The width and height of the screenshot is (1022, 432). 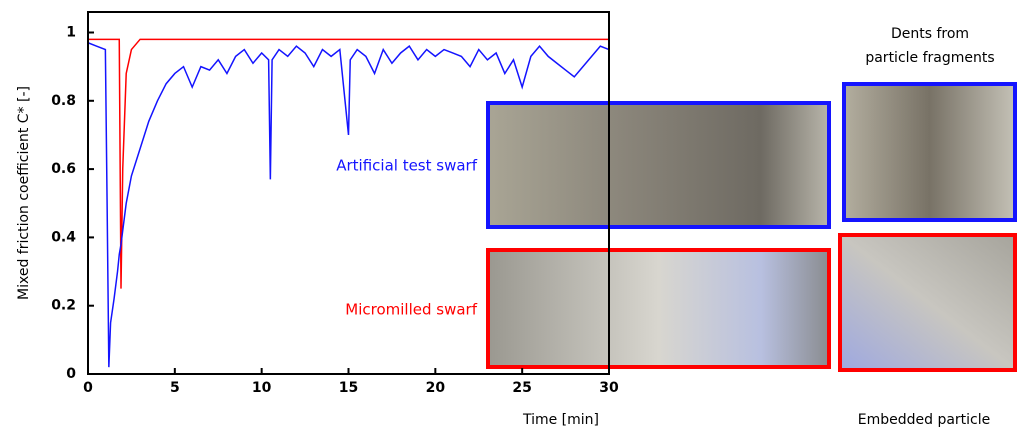 I want to click on y-tick-label: 0.8, so click(x=63, y=101).